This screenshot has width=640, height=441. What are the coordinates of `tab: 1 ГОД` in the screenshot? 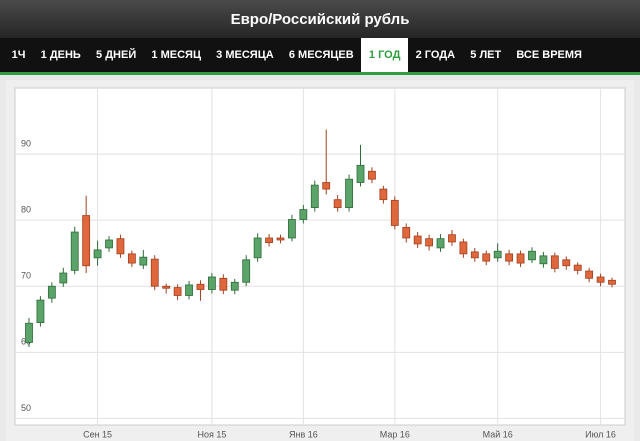 It's located at (385, 55).